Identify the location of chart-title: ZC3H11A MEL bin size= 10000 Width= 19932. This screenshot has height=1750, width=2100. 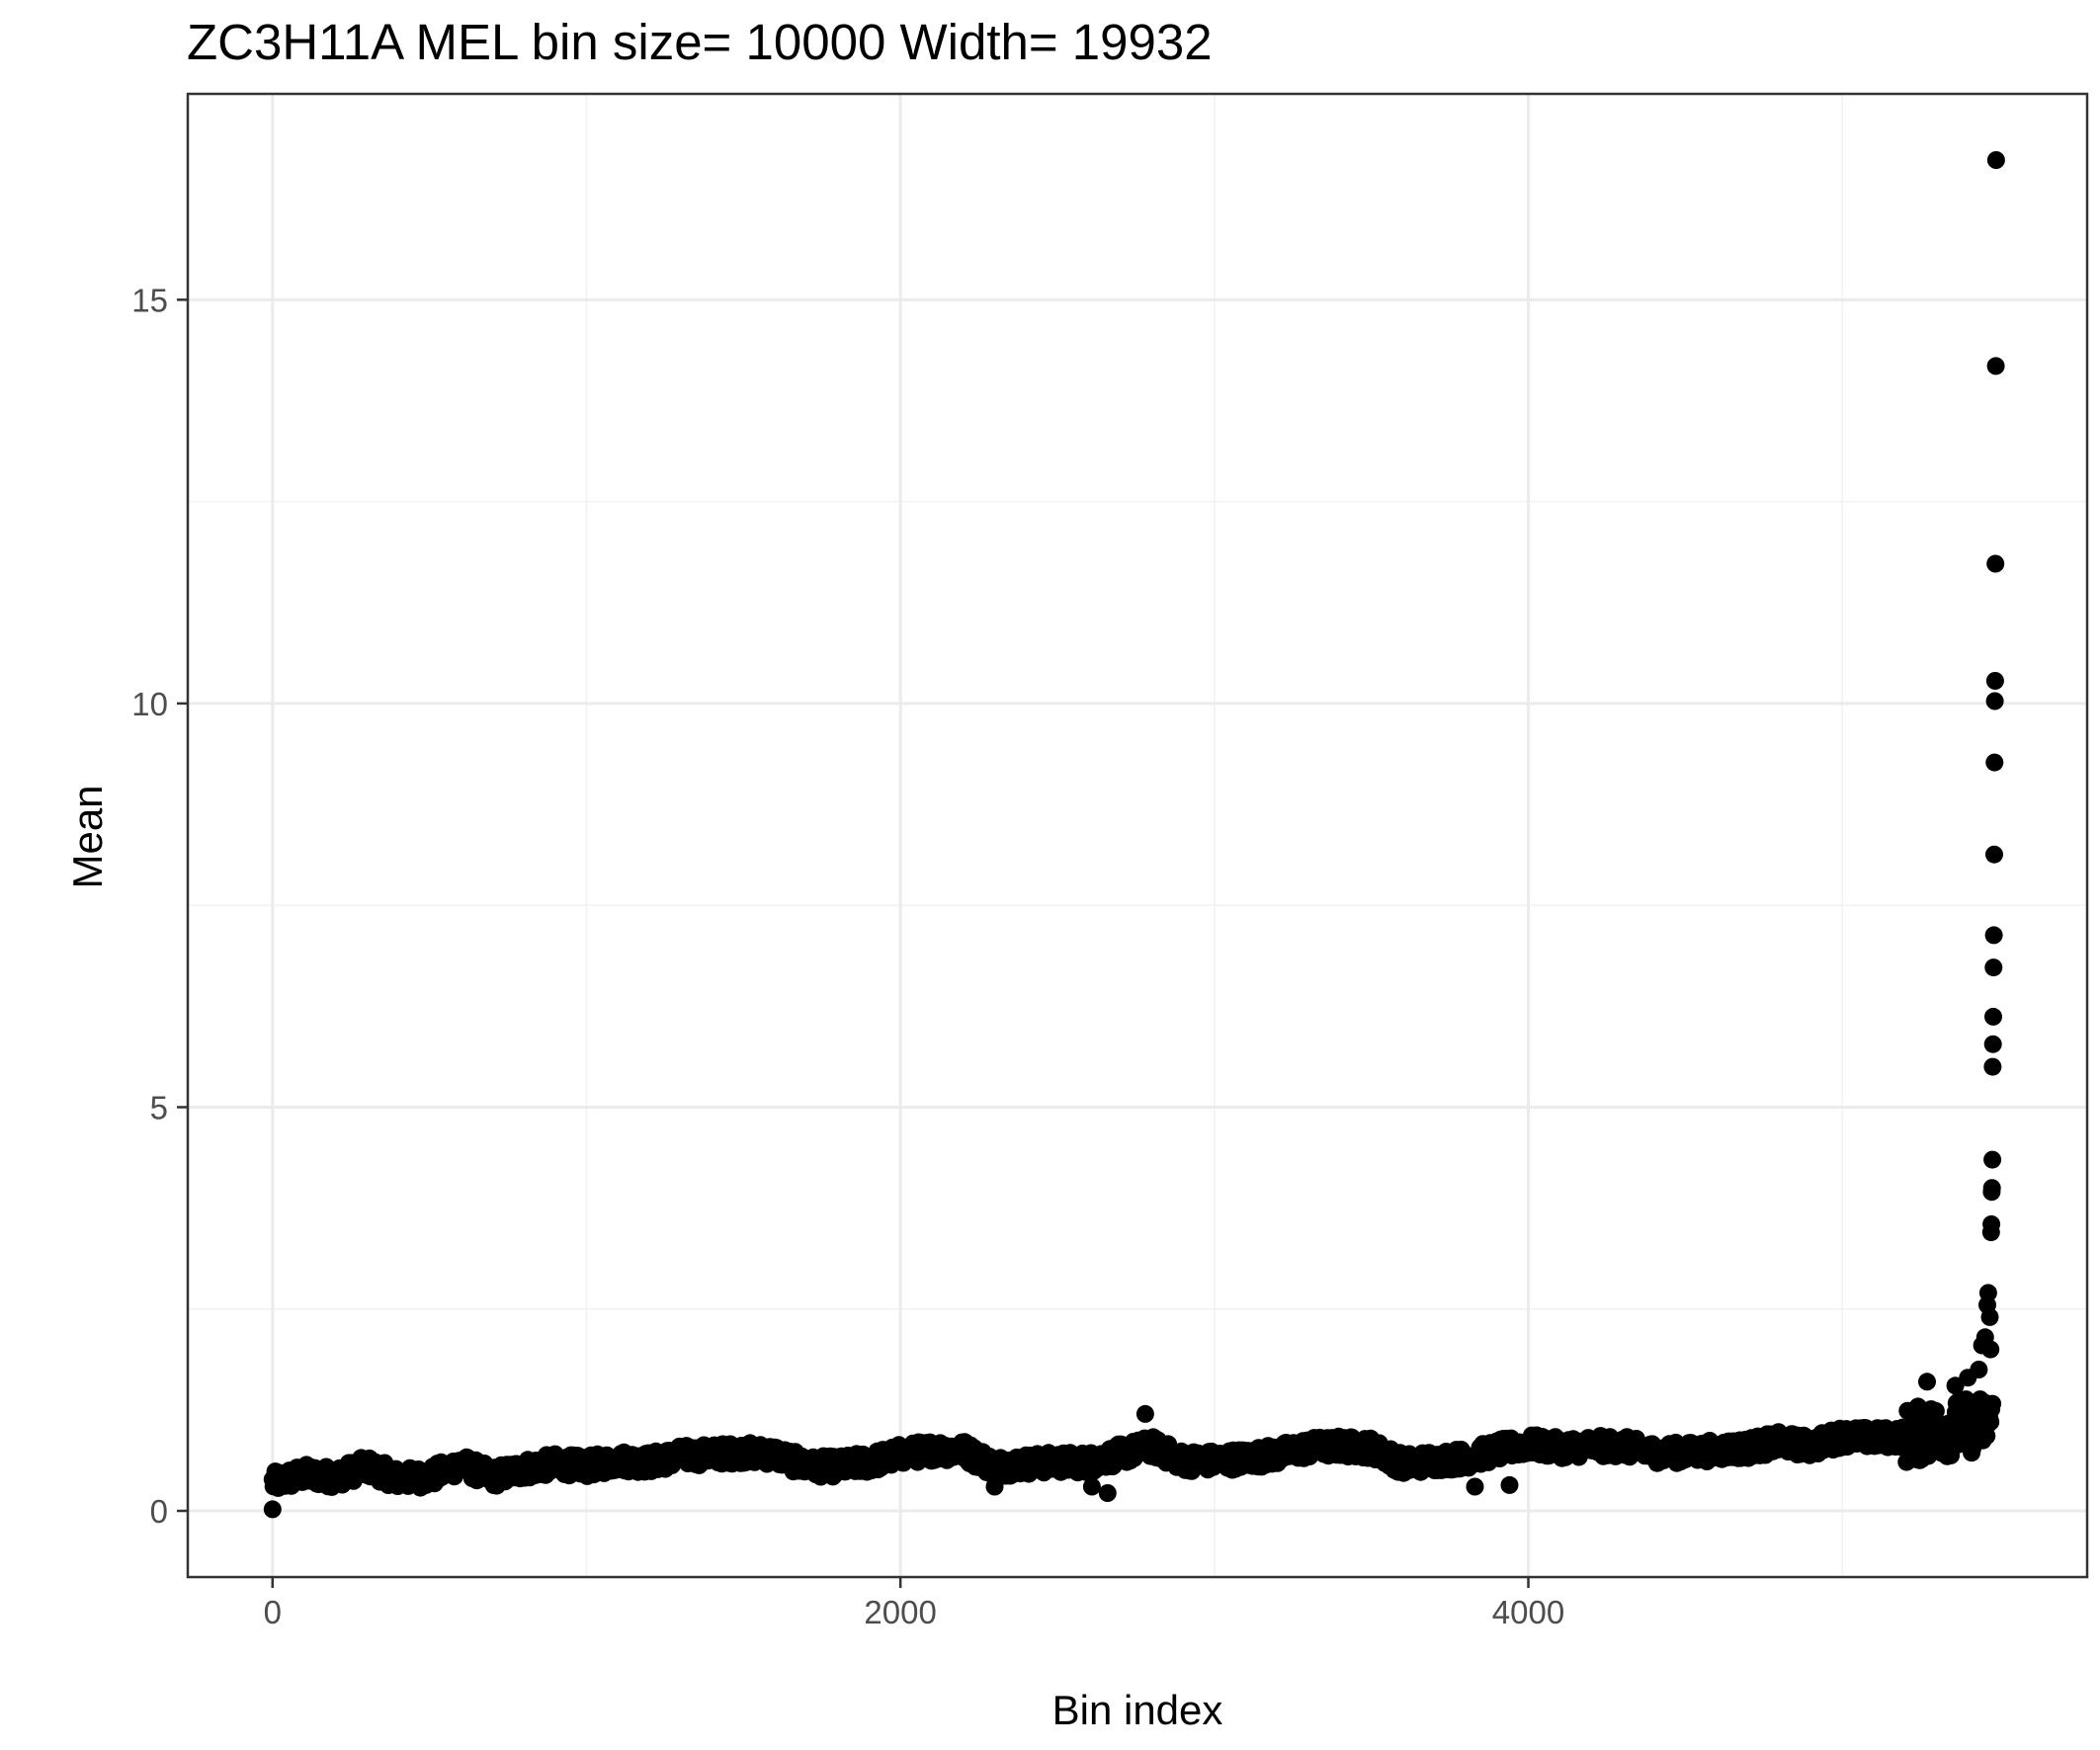
(700, 42).